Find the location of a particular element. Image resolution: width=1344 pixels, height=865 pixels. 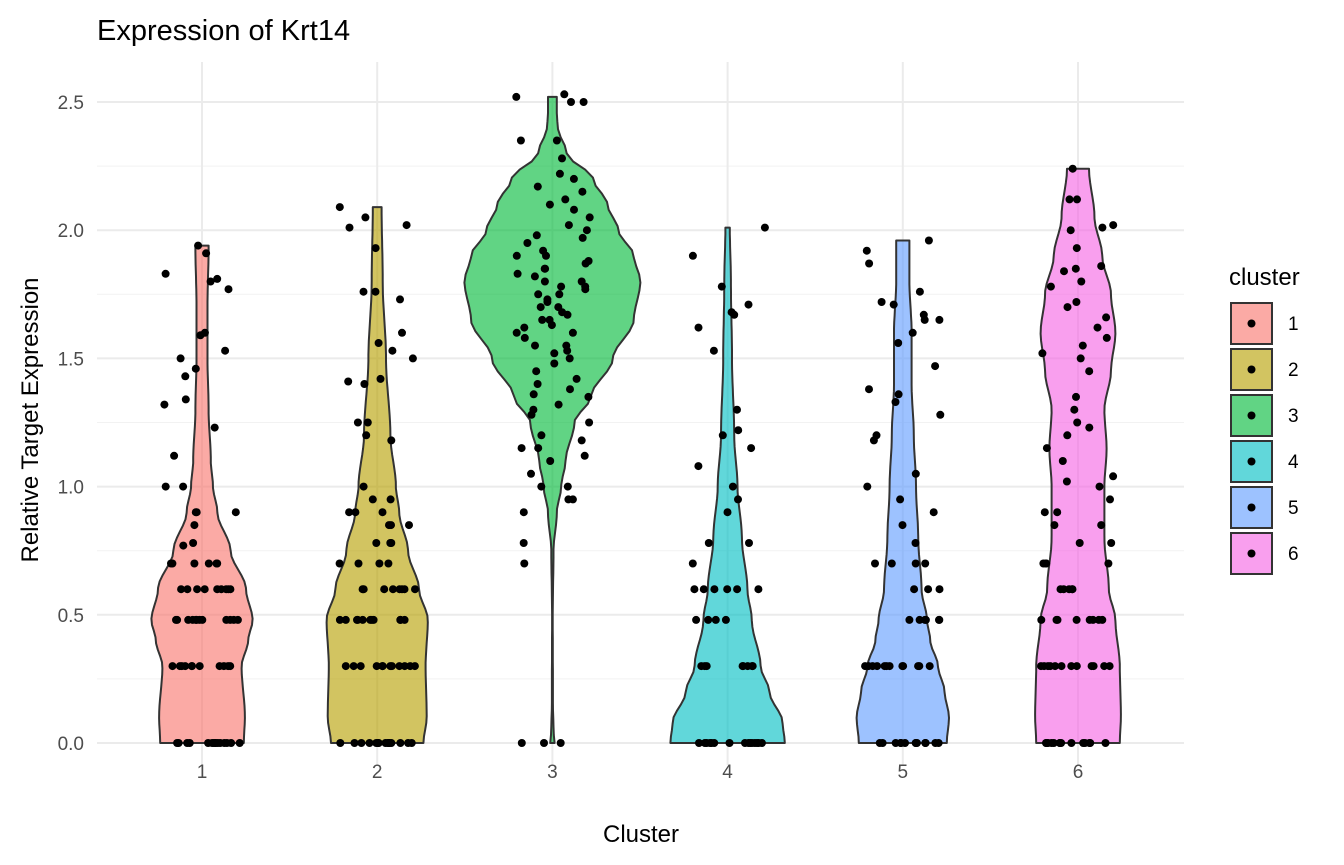

y-tick-label: 1.5 is located at coordinates (71, 359).